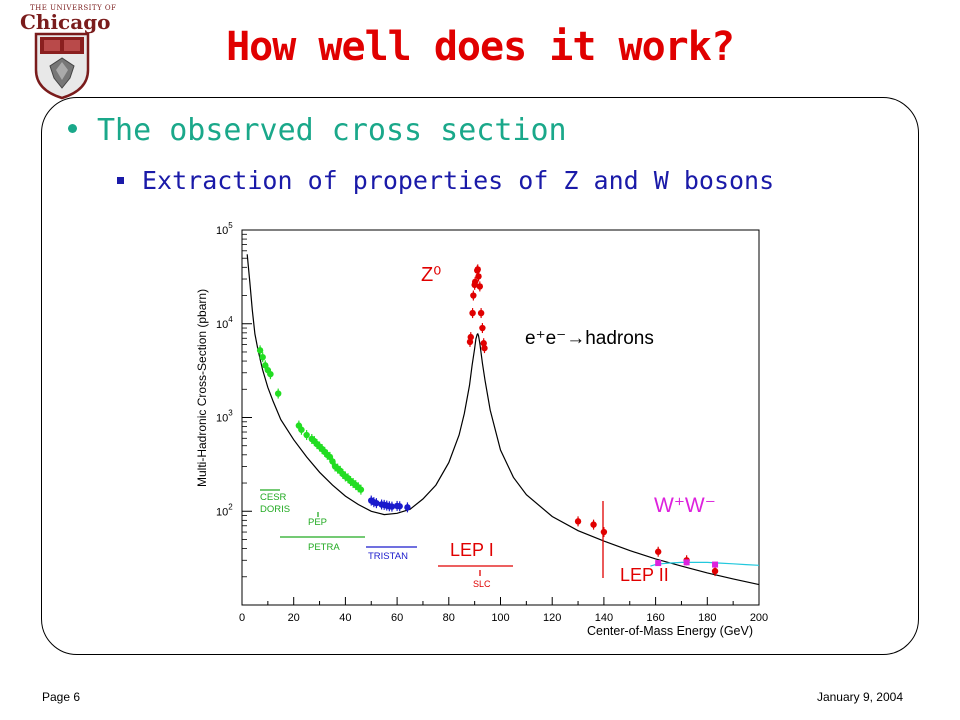 This screenshot has width=960, height=720. I want to click on slc-label: SLC, so click(482, 584).